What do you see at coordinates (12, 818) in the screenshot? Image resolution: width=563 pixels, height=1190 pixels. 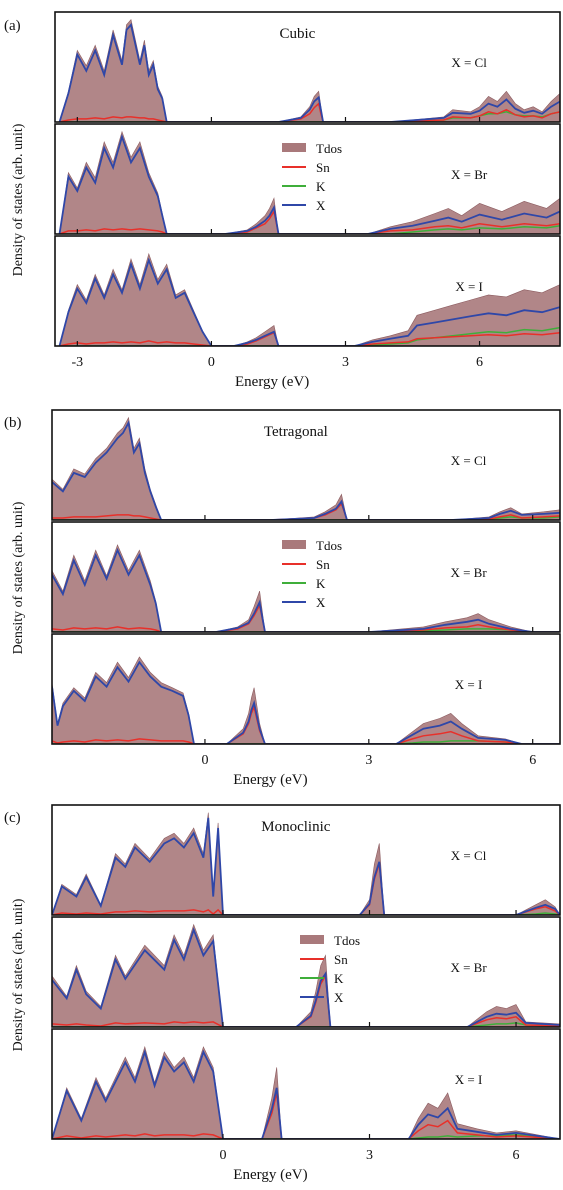 I see `panel-label: (c)` at bounding box center [12, 818].